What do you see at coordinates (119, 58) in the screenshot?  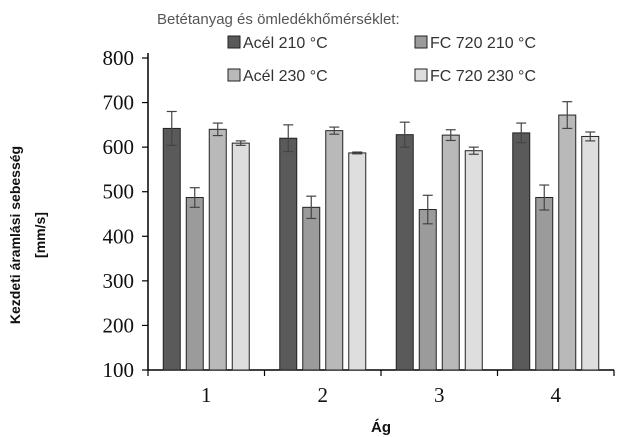 I see `y-tick-label: 800` at bounding box center [119, 58].